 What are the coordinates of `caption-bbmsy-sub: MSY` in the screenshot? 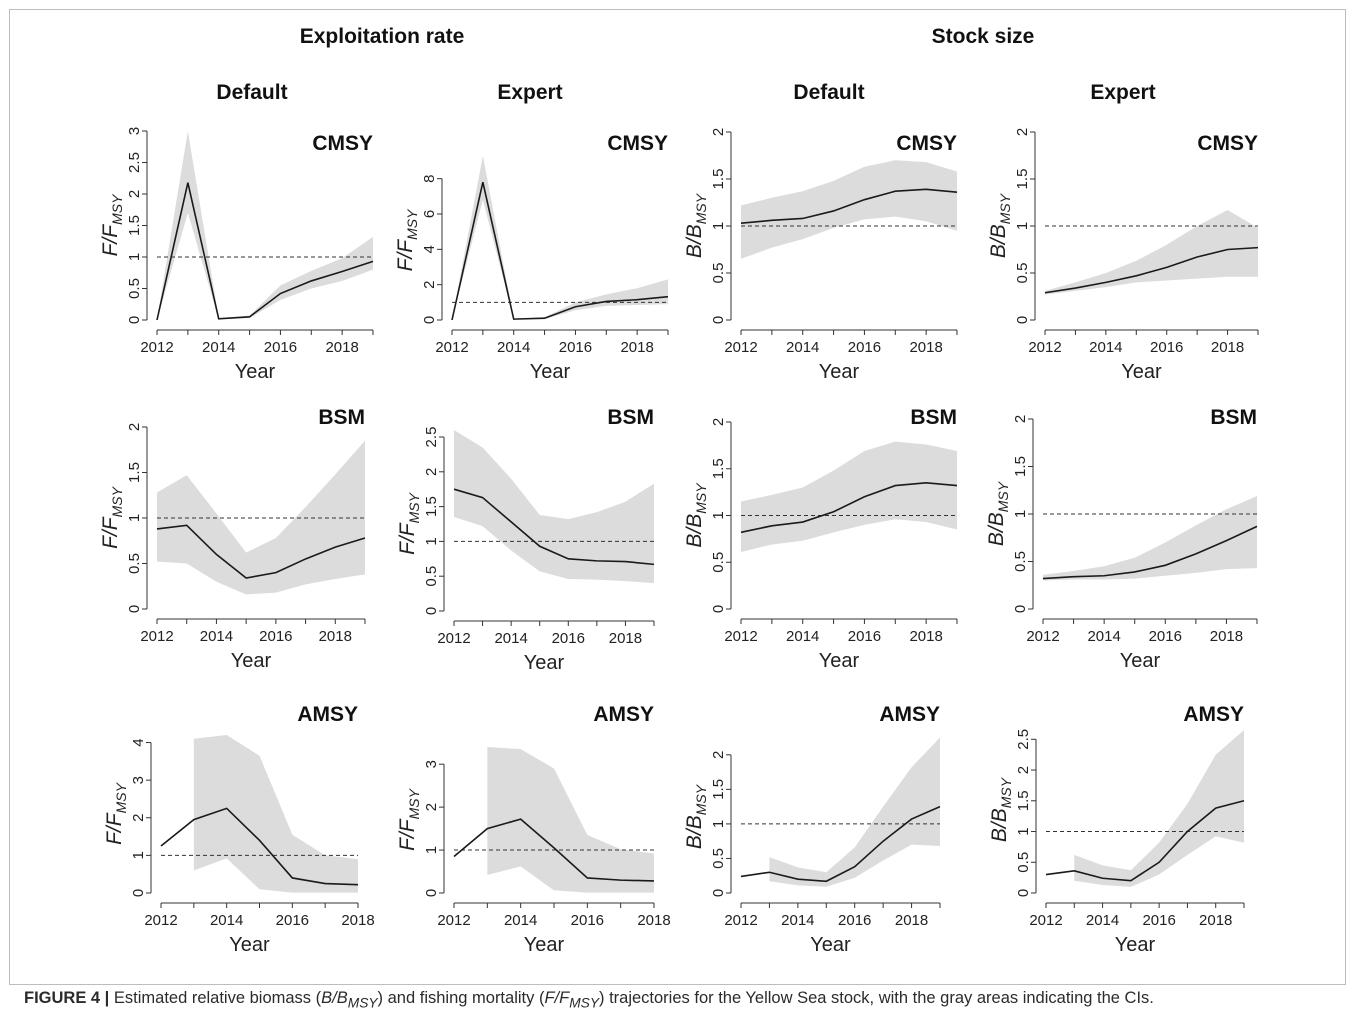 It's located at (362, 1003).